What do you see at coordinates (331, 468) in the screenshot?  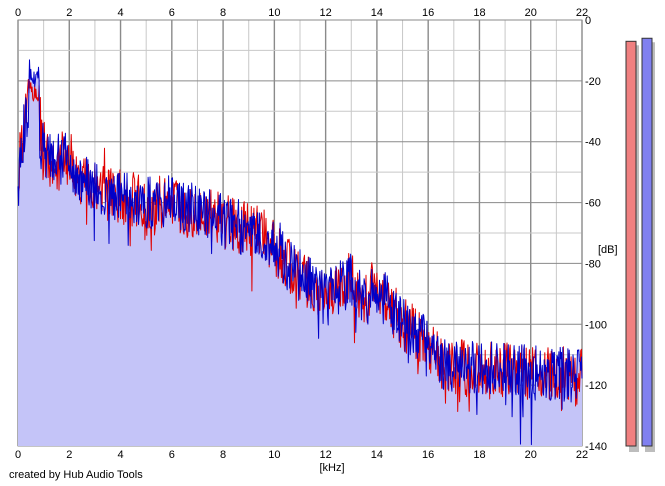 I see `x-axis-label: [kHz]` at bounding box center [331, 468].